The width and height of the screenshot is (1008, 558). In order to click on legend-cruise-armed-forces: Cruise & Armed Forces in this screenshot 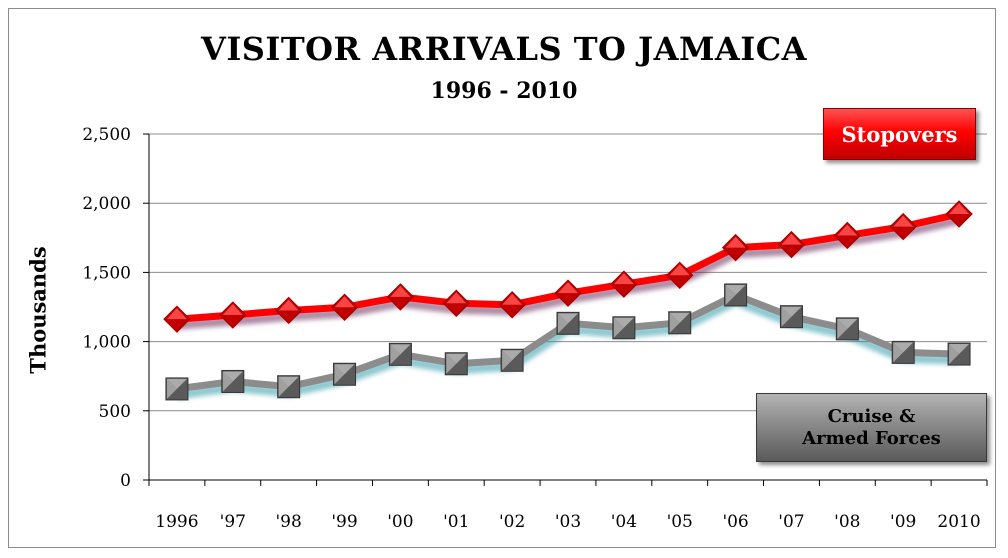, I will do `click(871, 427)`.